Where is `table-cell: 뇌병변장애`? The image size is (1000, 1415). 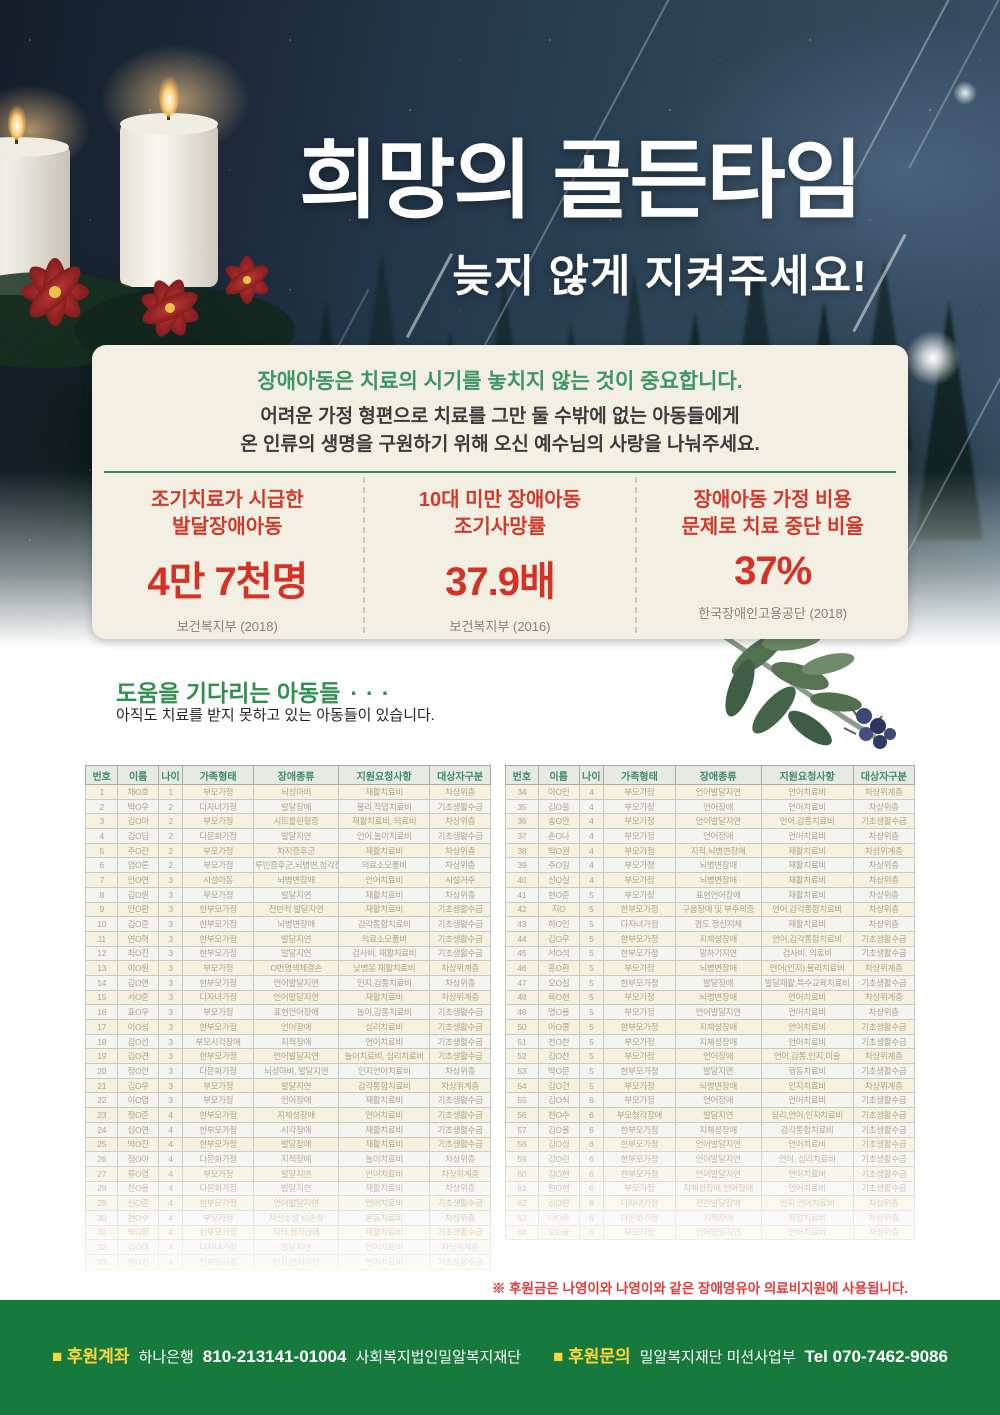
table-cell: 뇌병변장애 is located at coordinates (718, 1085).